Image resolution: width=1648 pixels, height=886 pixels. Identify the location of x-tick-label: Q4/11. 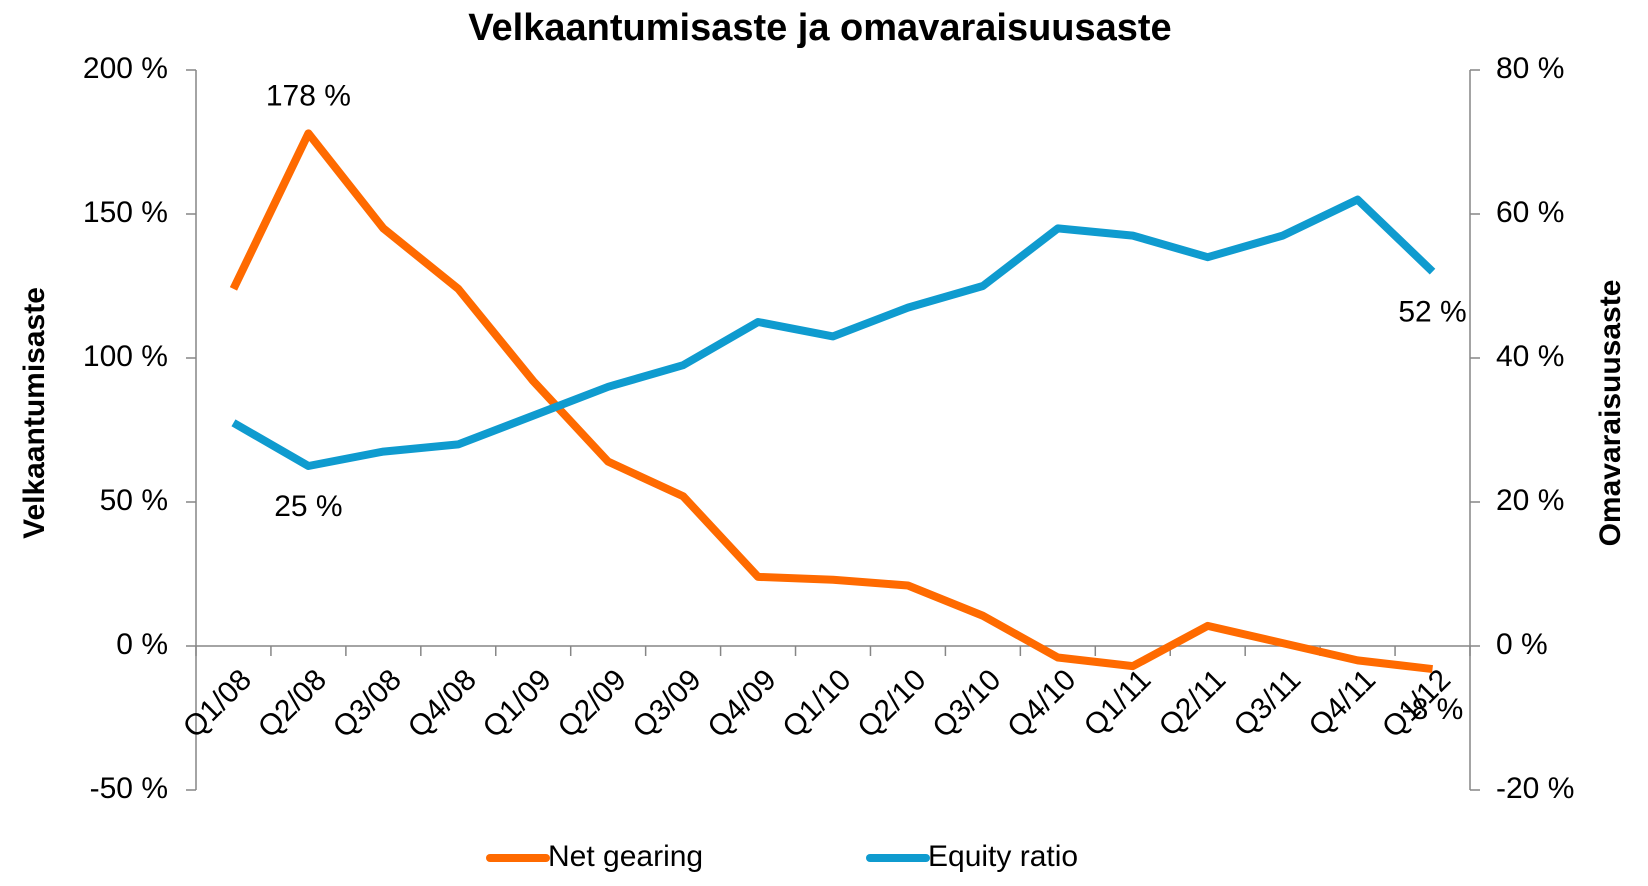
(1343, 703).